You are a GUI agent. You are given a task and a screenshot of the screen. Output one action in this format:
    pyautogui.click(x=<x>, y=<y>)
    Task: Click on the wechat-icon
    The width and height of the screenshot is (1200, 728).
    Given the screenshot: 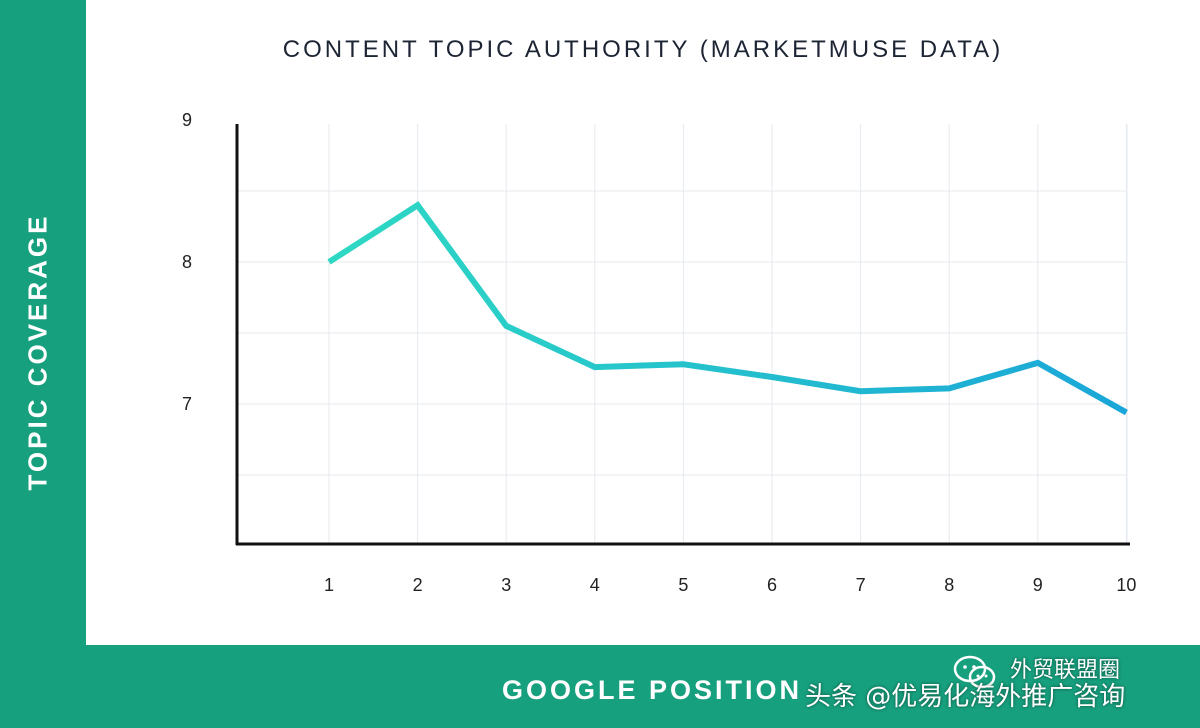 What is the action you would take?
    pyautogui.click(x=974, y=672)
    